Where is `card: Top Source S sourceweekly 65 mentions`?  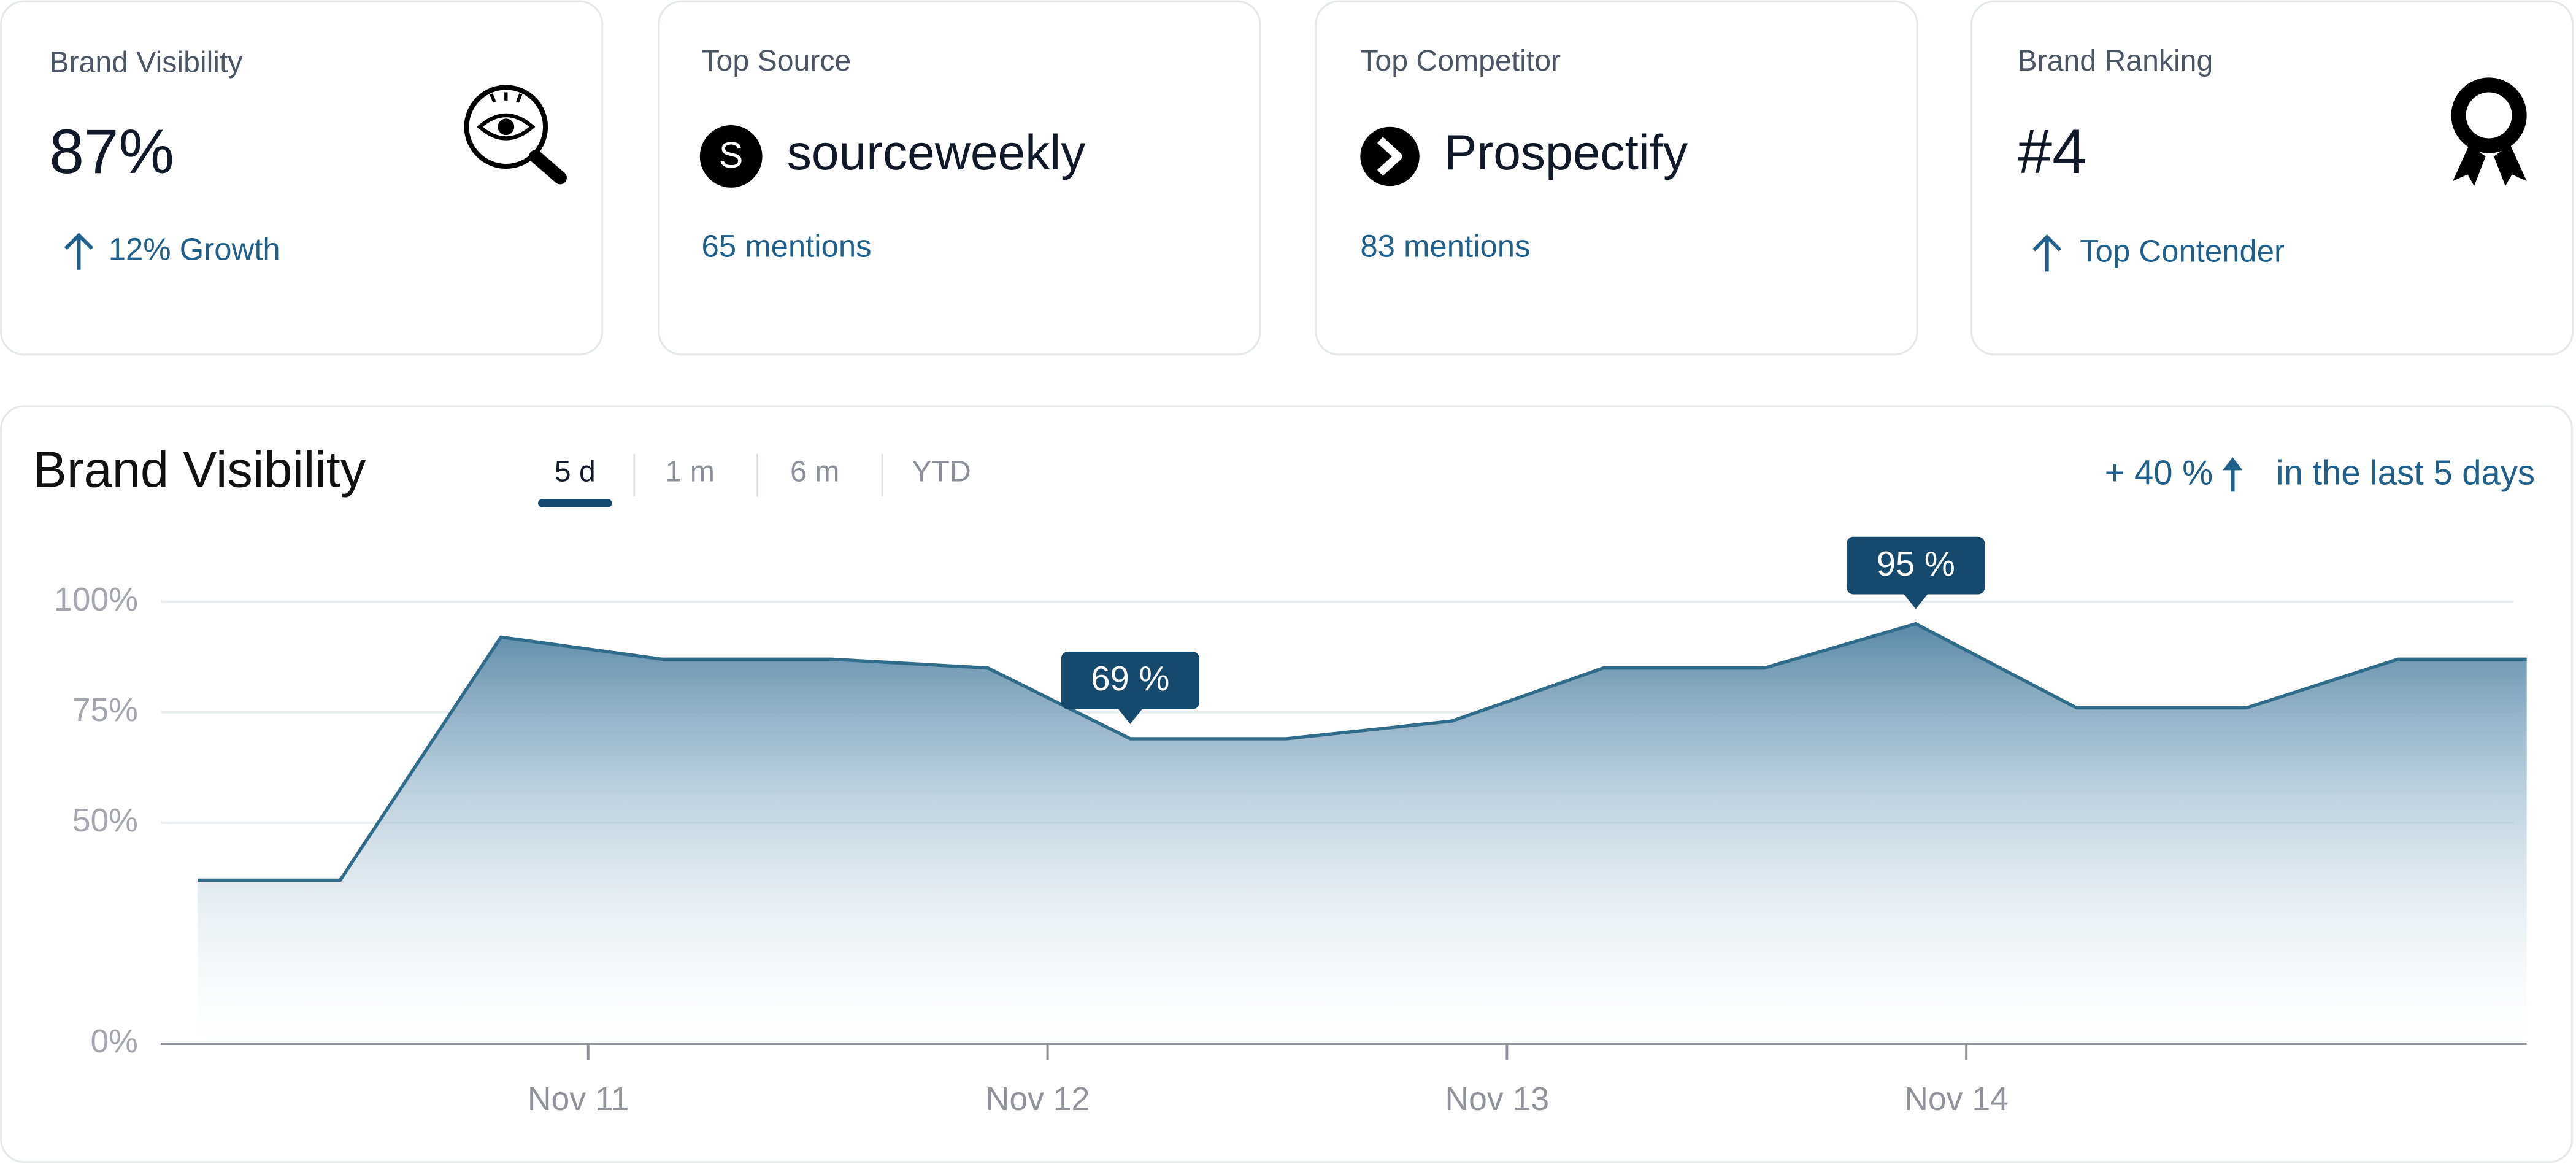
card: Top Source S sourceweekly 65 mentions is located at coordinates (959, 178).